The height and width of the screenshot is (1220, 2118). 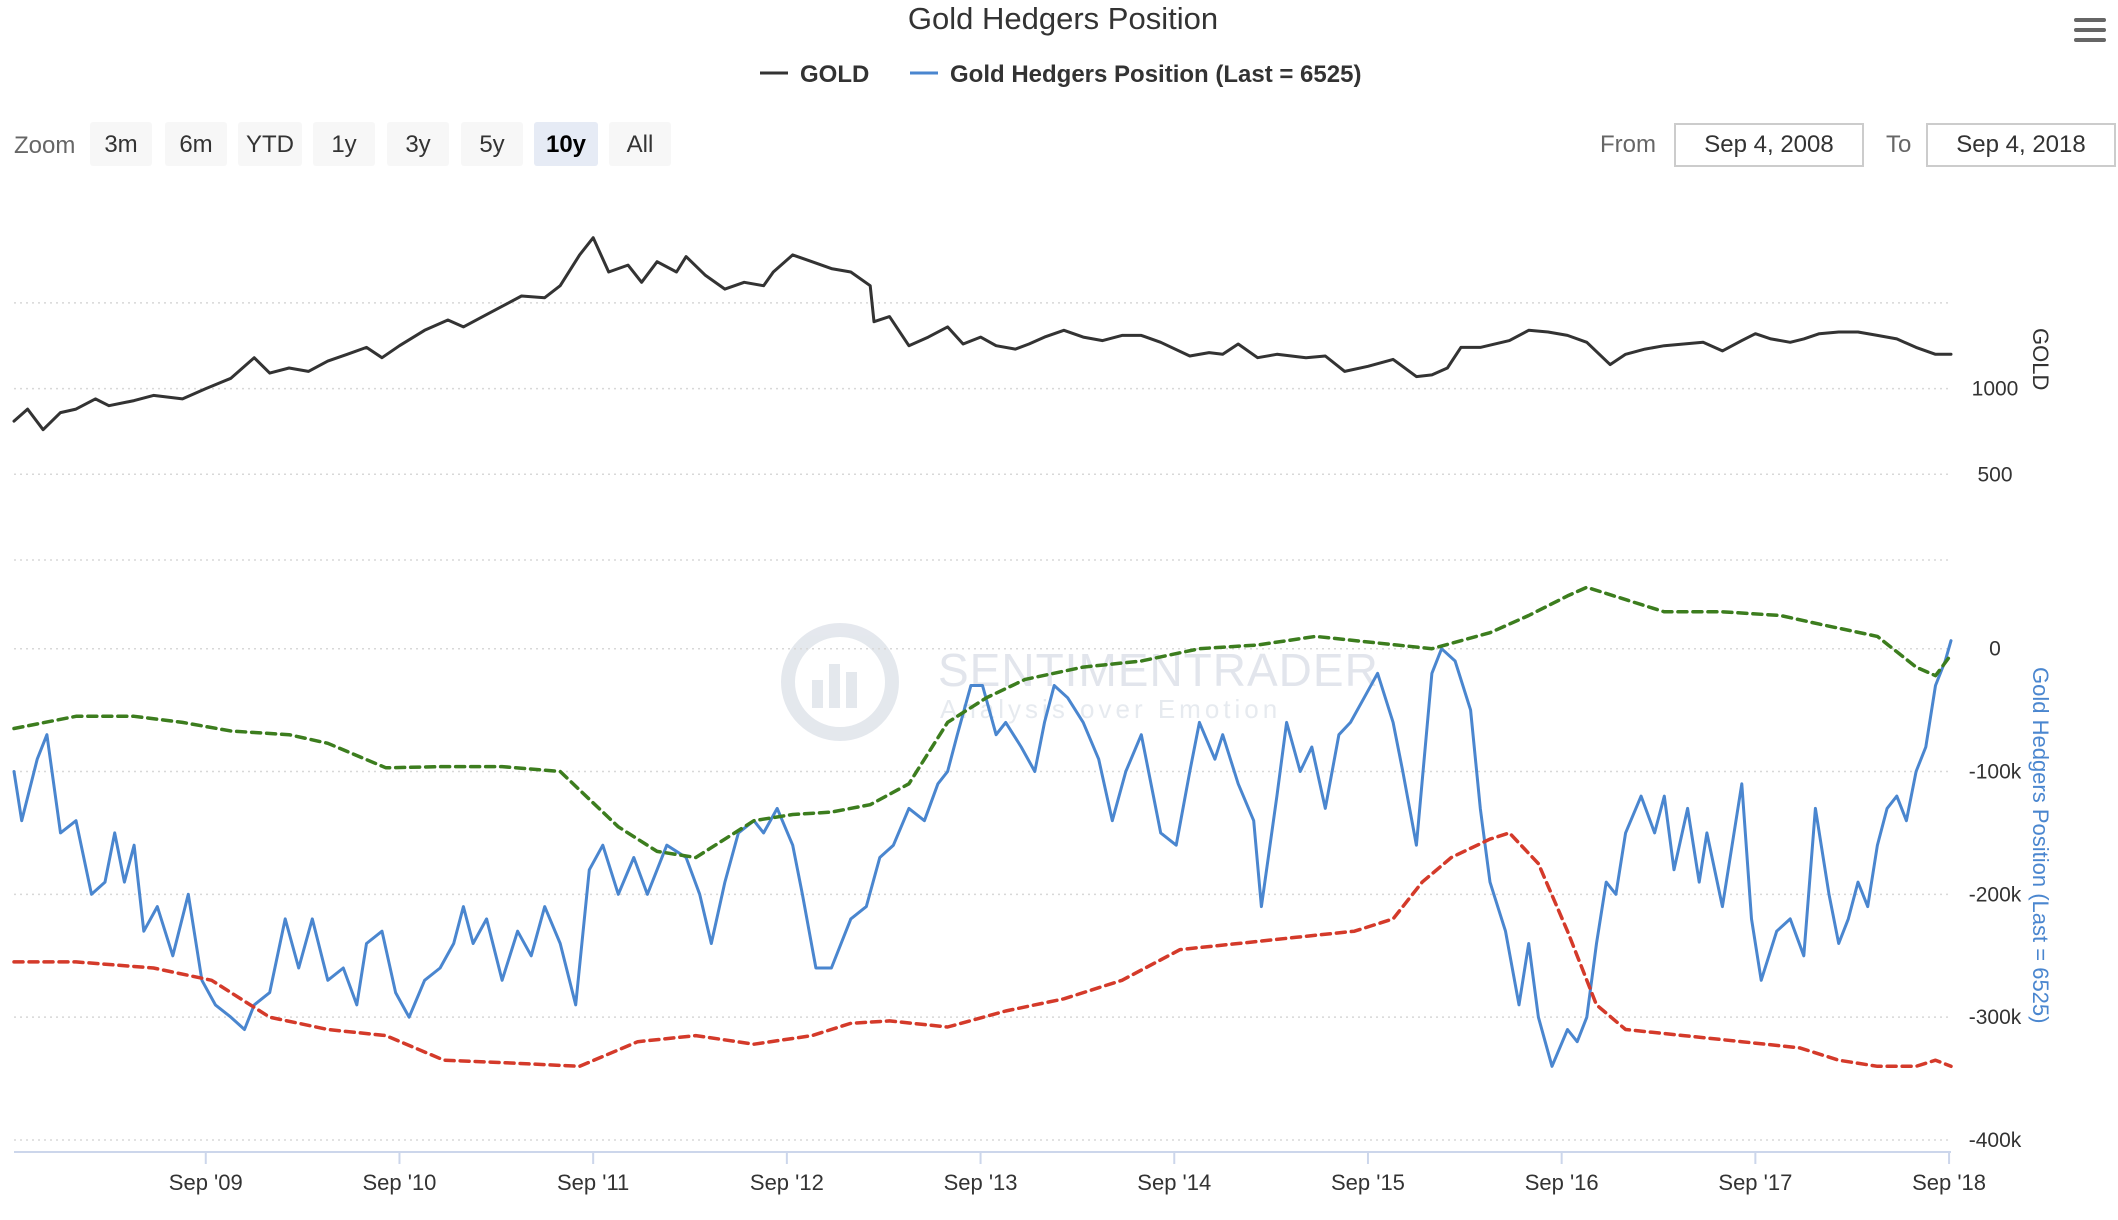 I want to click on legend-item-hedgers: Gold Hedgers Position (Last = 6525), so click(x=1135, y=74).